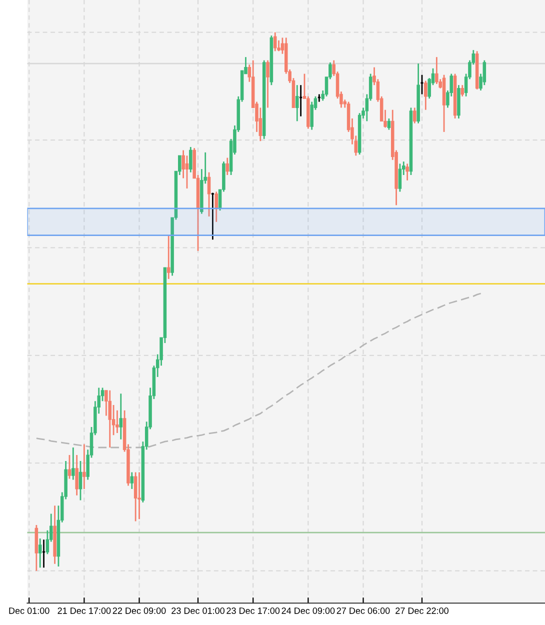 The image size is (545, 625). I want to click on x-tick-label: 24 Dec 09:00, so click(308, 611).